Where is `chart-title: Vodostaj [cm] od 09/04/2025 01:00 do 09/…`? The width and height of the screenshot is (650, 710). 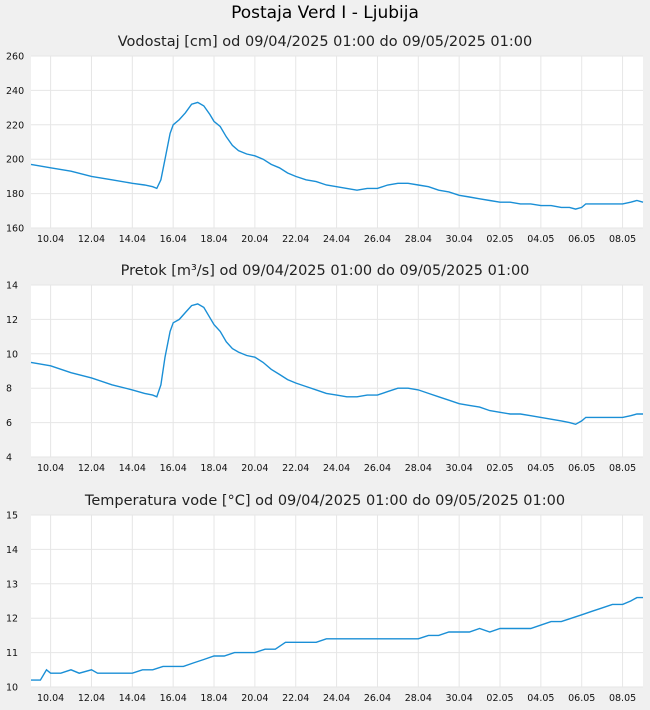 chart-title: Vodostaj [cm] od 09/04/2025 01:00 do 09/… is located at coordinates (325, 42).